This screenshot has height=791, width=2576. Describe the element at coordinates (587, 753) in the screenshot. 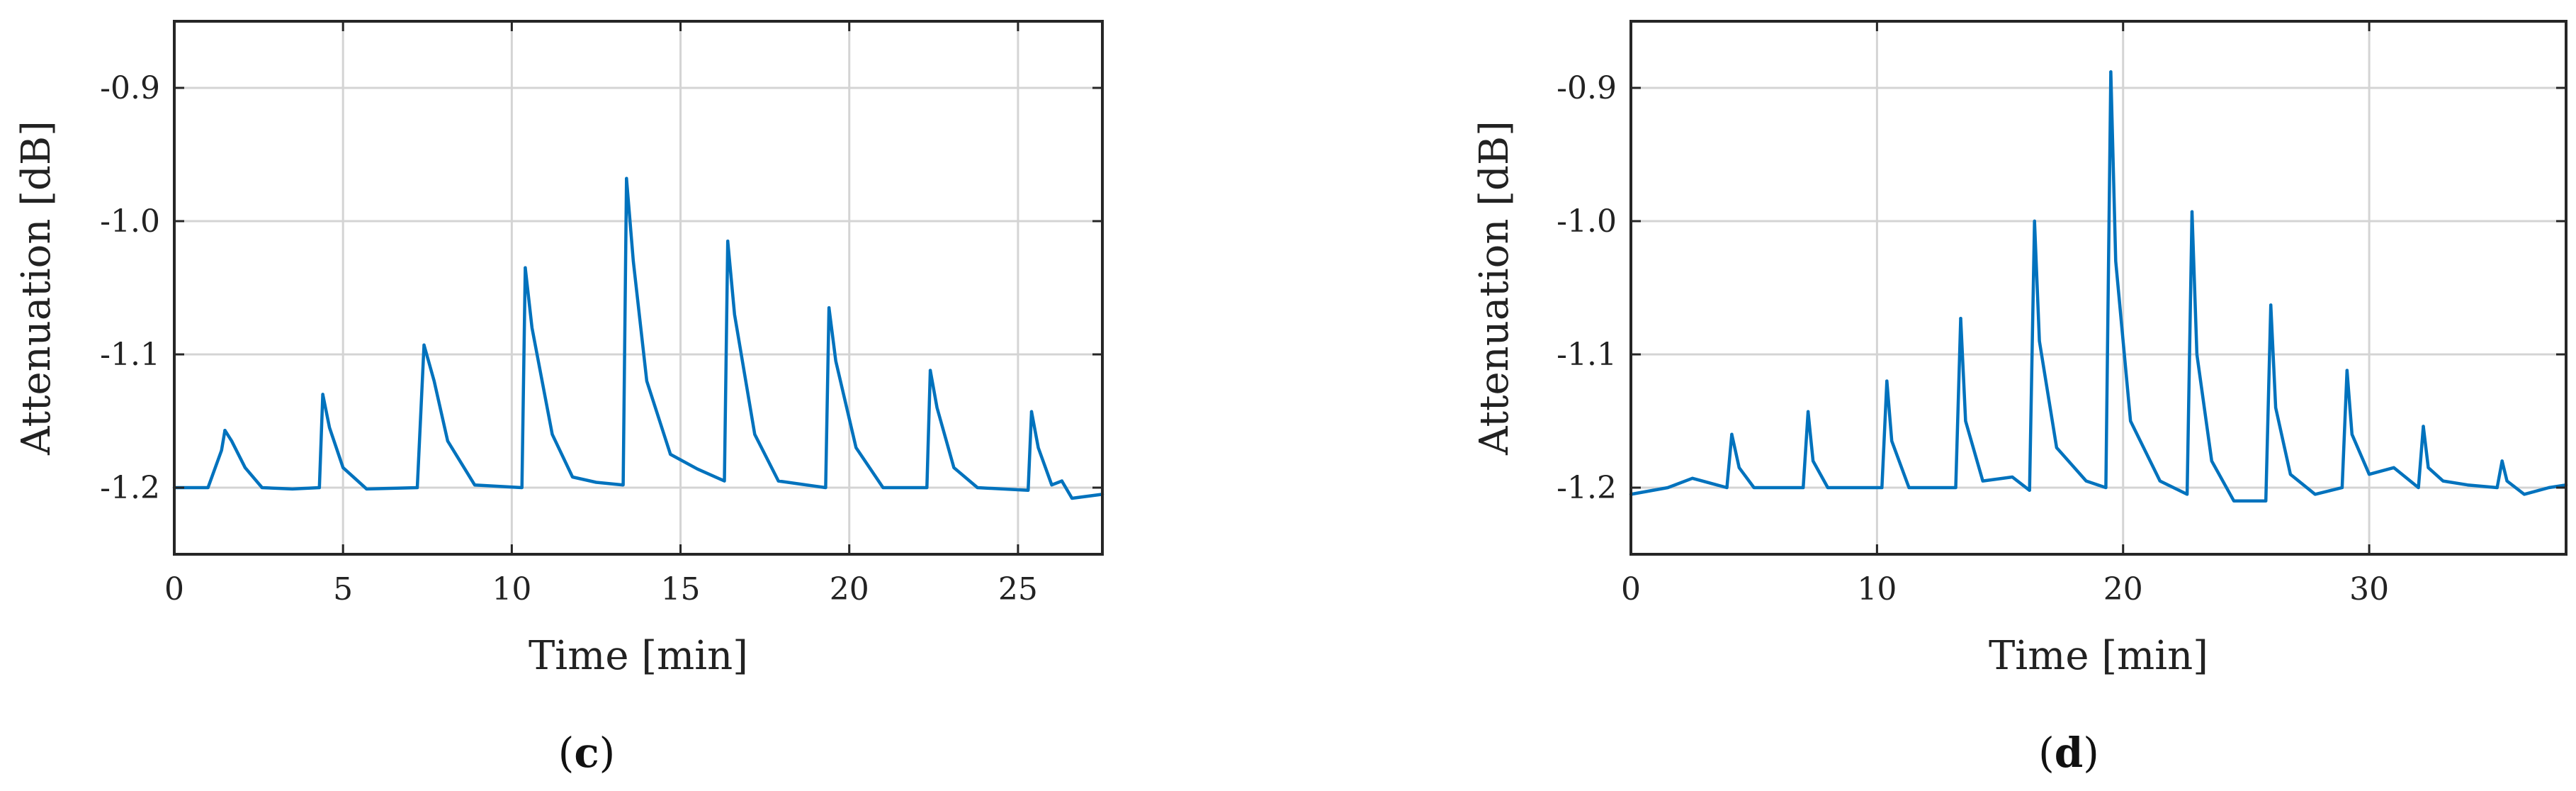

I see `panel-label: (c)` at that location.